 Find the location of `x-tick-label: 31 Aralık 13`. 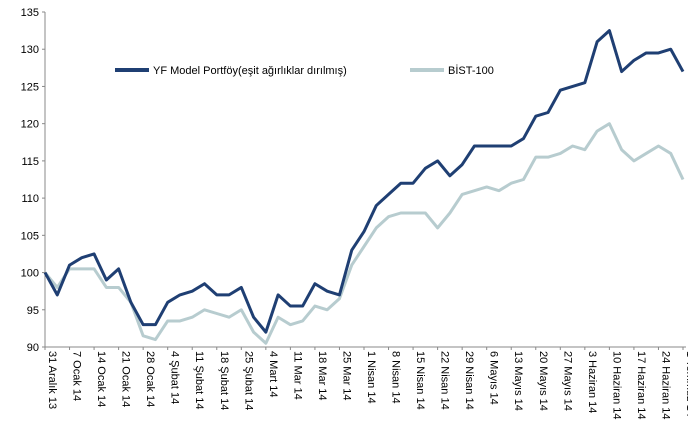

x-tick-label: 31 Aralık 13 is located at coordinates (52, 380).